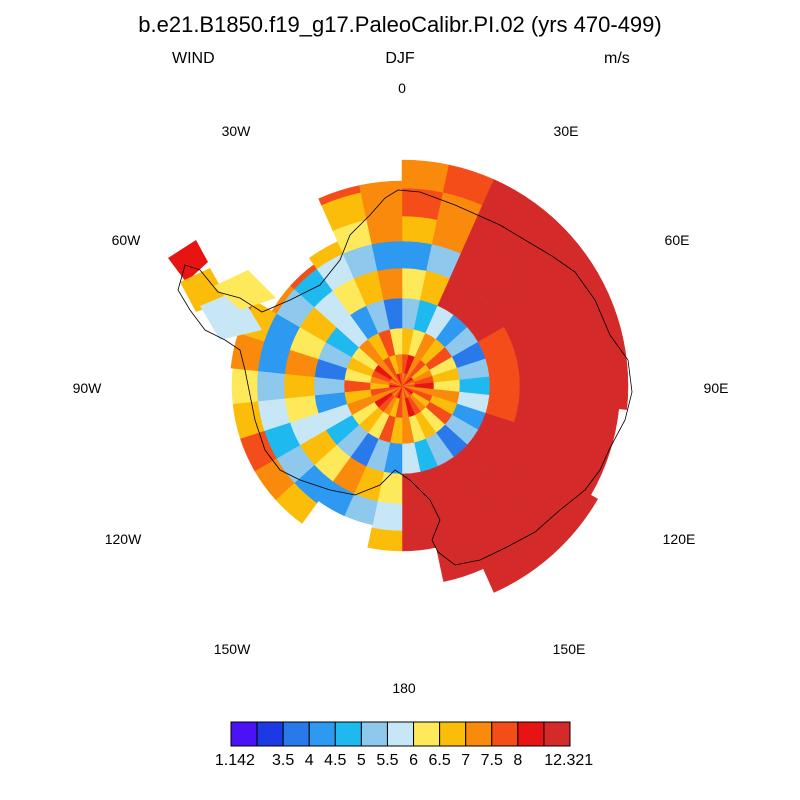  Describe the element at coordinates (677, 240) in the screenshot. I see `lon-label-60e: 60E` at that location.